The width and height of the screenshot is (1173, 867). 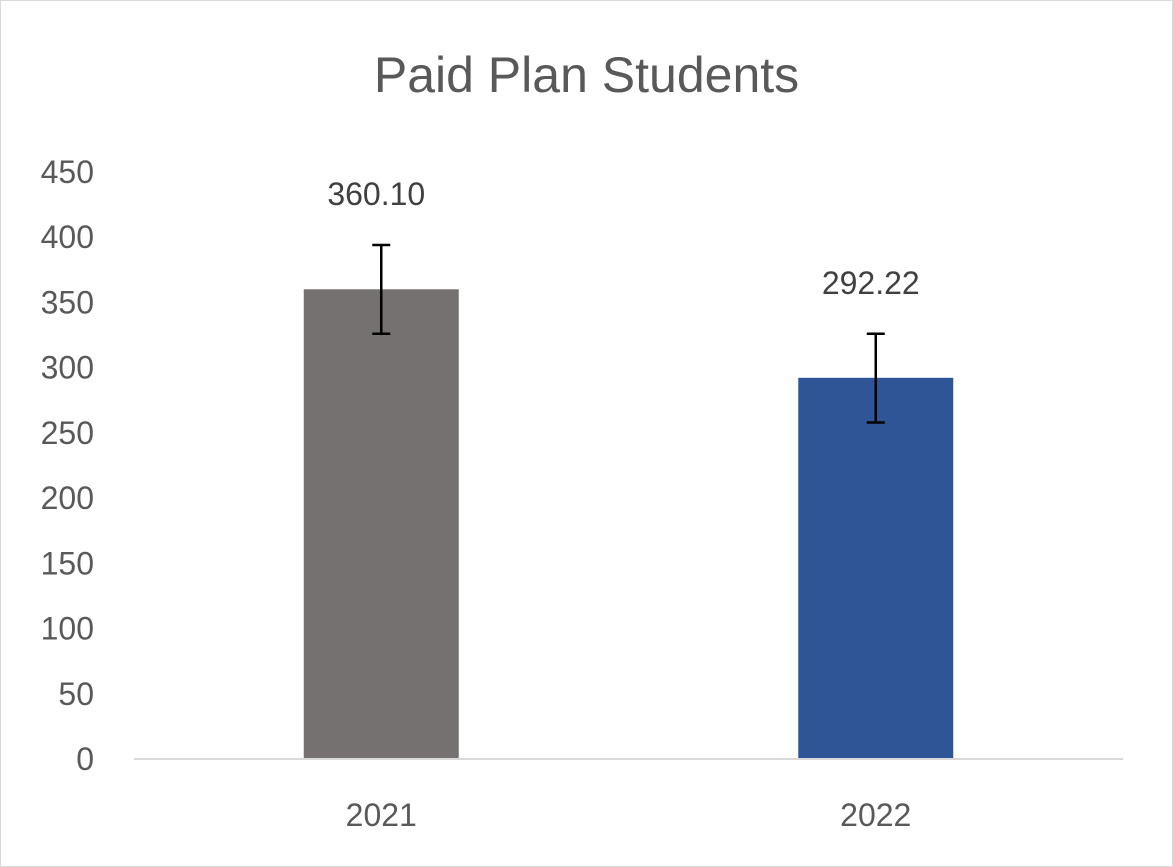 What do you see at coordinates (67, 433) in the screenshot?
I see `y-tick-label: 250` at bounding box center [67, 433].